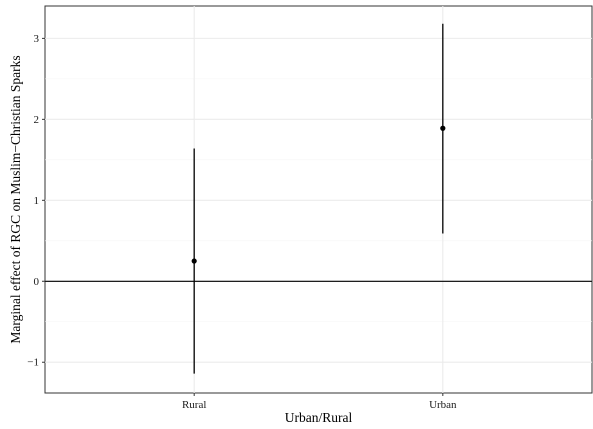  Describe the element at coordinates (194, 261) in the screenshot. I see `point-estimate-rural` at that location.